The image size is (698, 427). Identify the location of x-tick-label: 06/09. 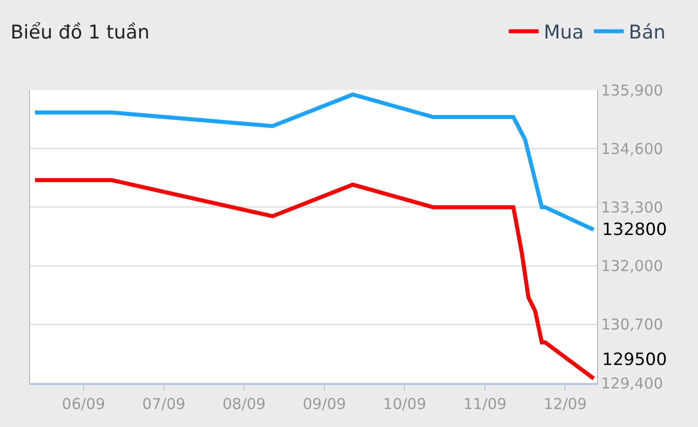
(84, 404).